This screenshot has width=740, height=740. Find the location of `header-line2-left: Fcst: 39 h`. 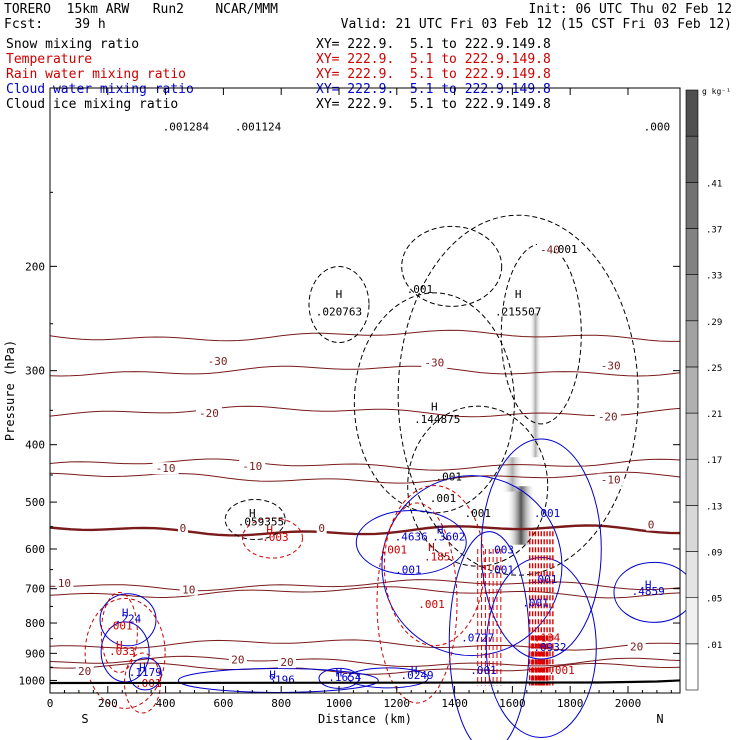

header-line2-left: Fcst: 39 h is located at coordinates (55, 24).